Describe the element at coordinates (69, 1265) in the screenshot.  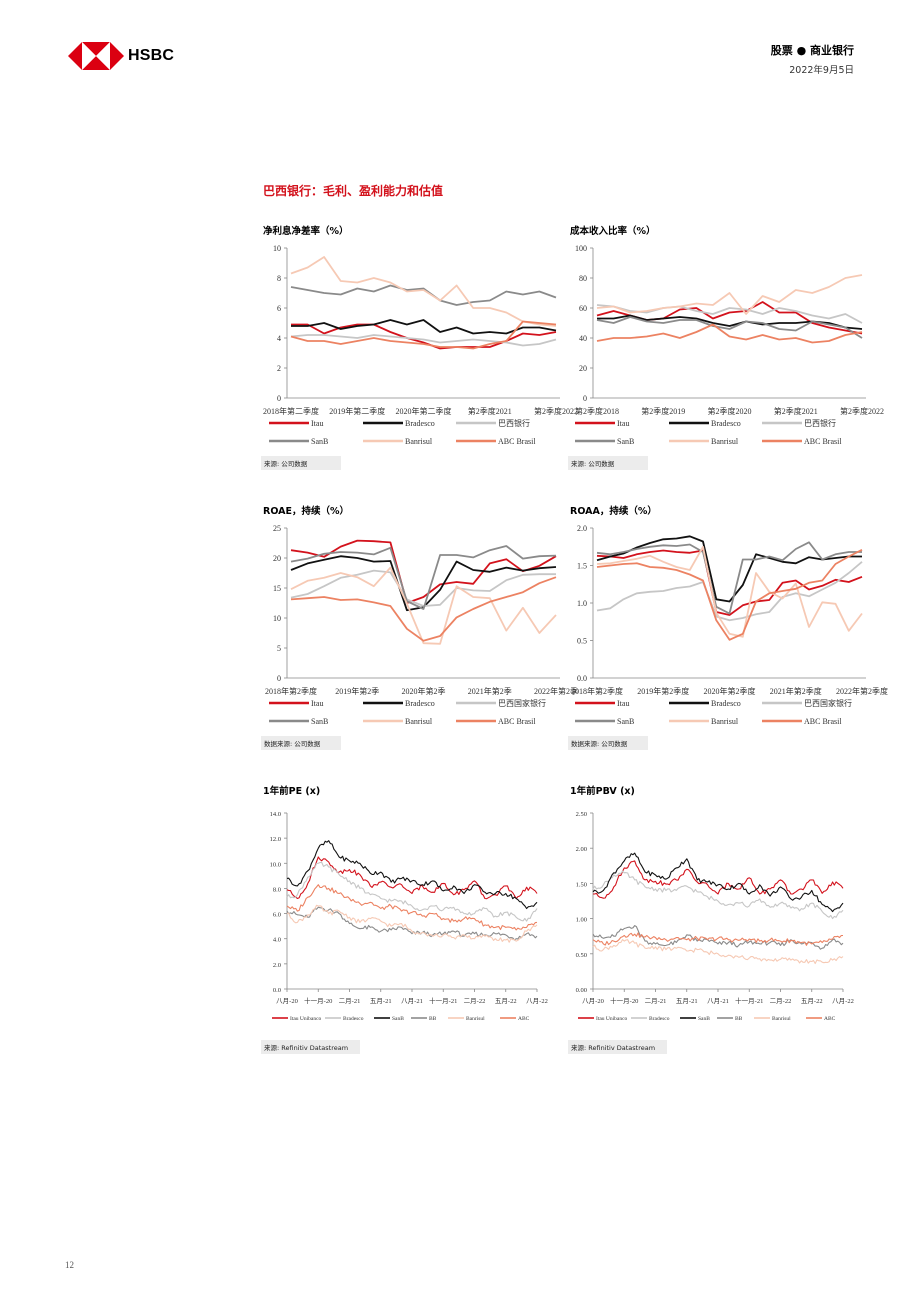
I see `page-number: 12` at that location.